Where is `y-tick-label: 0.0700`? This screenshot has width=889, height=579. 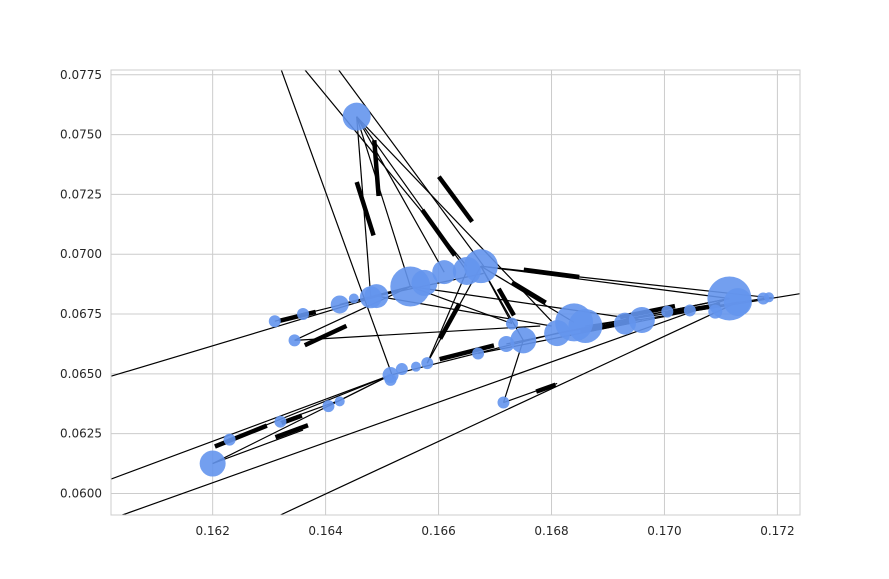
y-tick-label: 0.0700 is located at coordinates (81, 254).